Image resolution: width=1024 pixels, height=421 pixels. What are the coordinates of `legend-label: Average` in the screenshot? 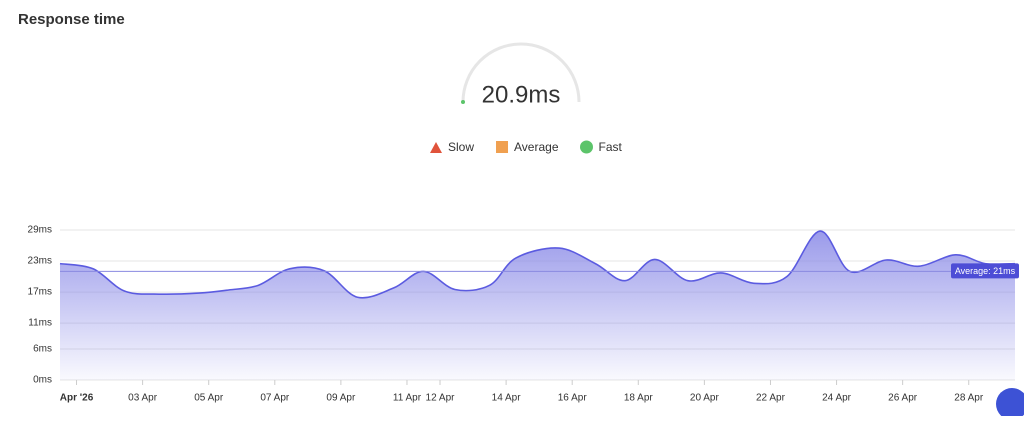 It's located at (536, 147).